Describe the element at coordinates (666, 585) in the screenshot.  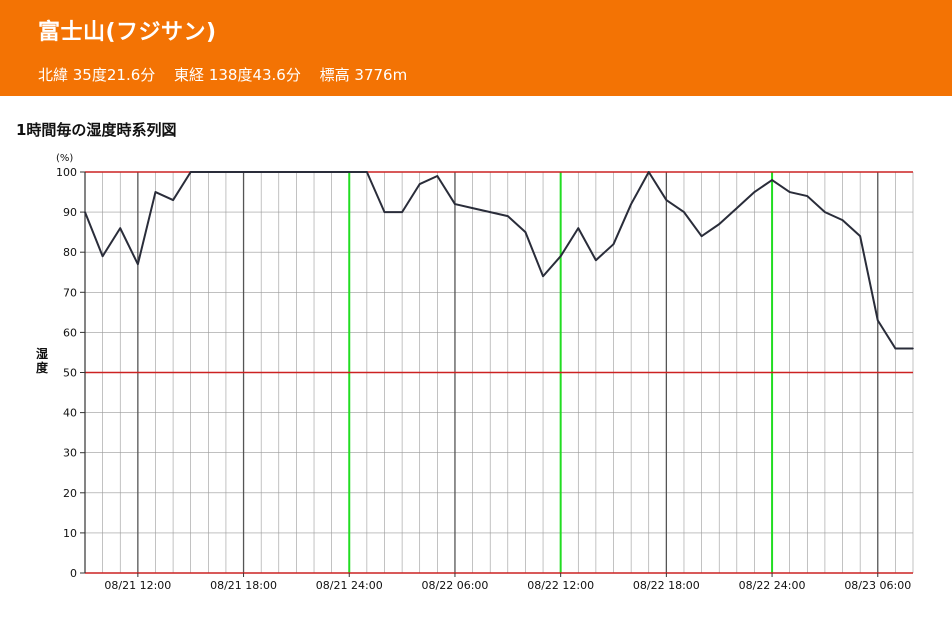
I see `x-tick-label: 08/22 18:00` at that location.